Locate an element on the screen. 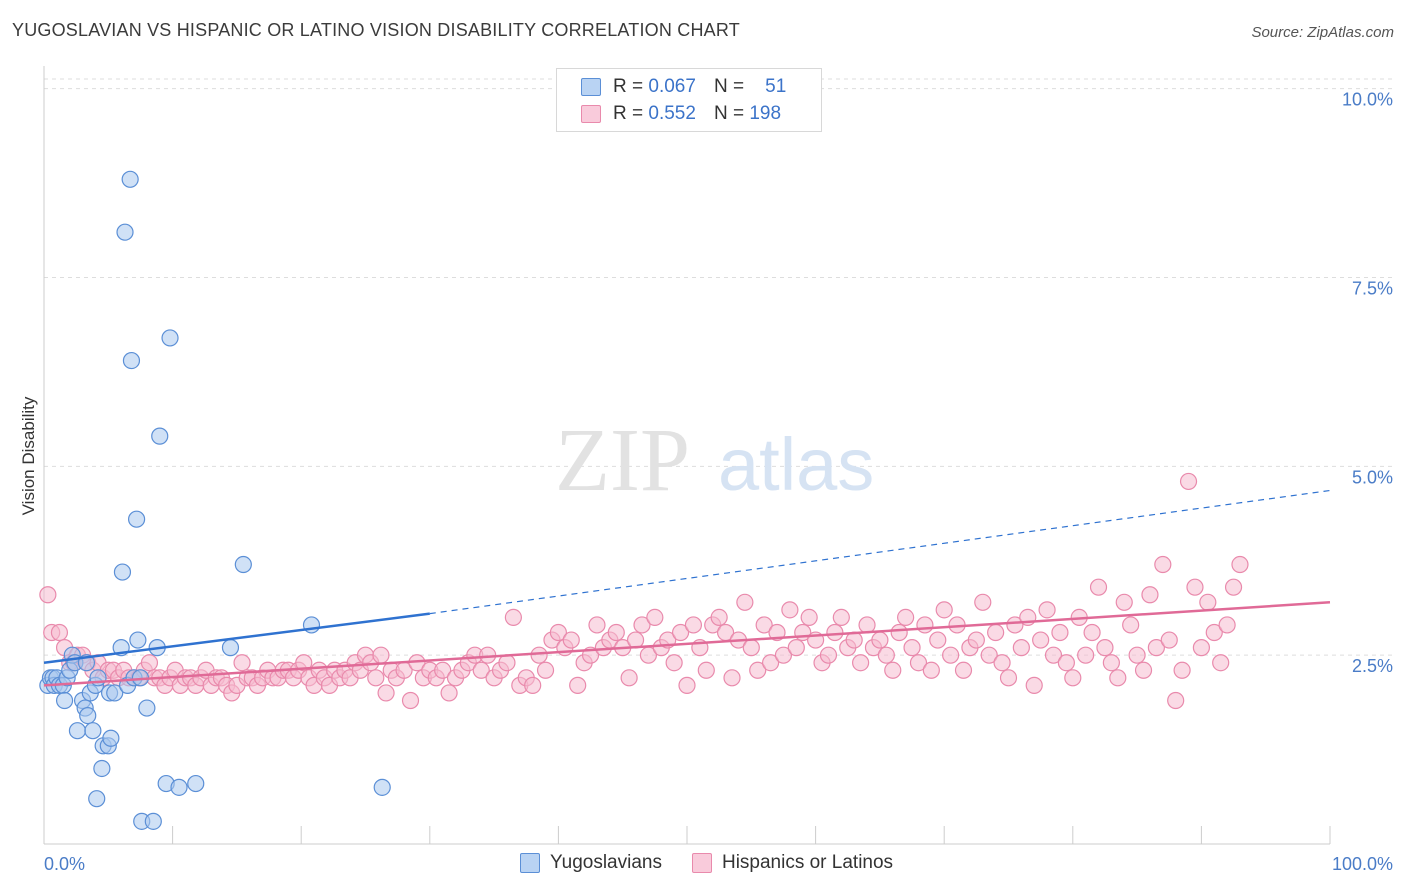  legend-label-yugoslavians: Yugoslavians is located at coordinates (606, 862).